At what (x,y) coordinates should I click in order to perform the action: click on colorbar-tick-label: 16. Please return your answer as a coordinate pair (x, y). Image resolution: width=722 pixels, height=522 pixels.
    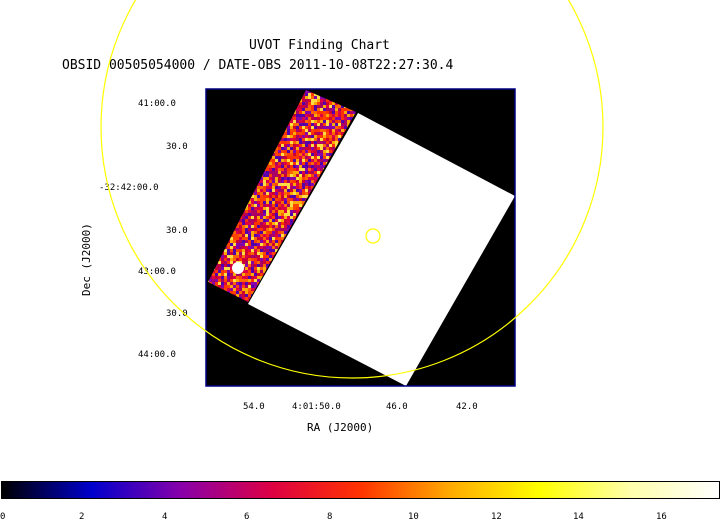
    Looking at the image, I should click on (661, 517).